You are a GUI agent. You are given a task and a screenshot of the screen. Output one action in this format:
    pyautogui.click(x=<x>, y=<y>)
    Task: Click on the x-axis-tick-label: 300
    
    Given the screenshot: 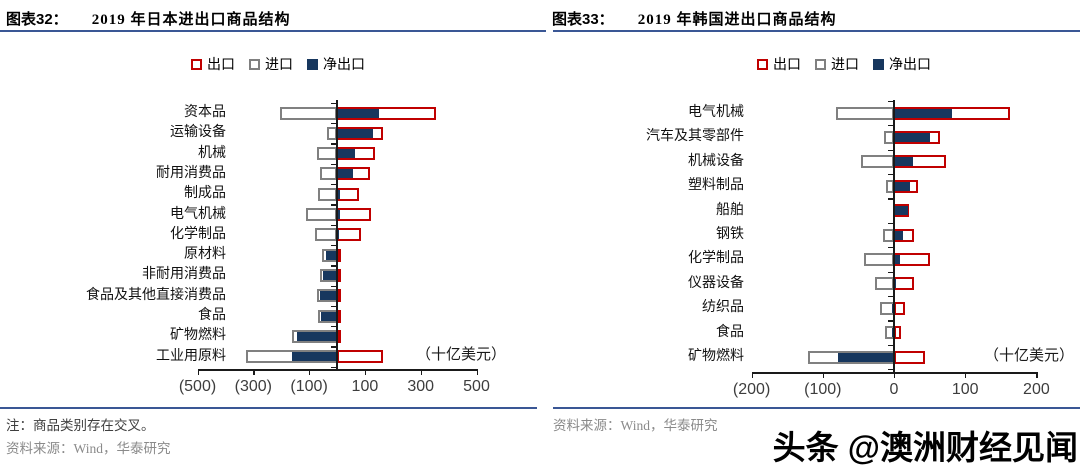 What is the action you would take?
    pyautogui.click(x=421, y=386)
    